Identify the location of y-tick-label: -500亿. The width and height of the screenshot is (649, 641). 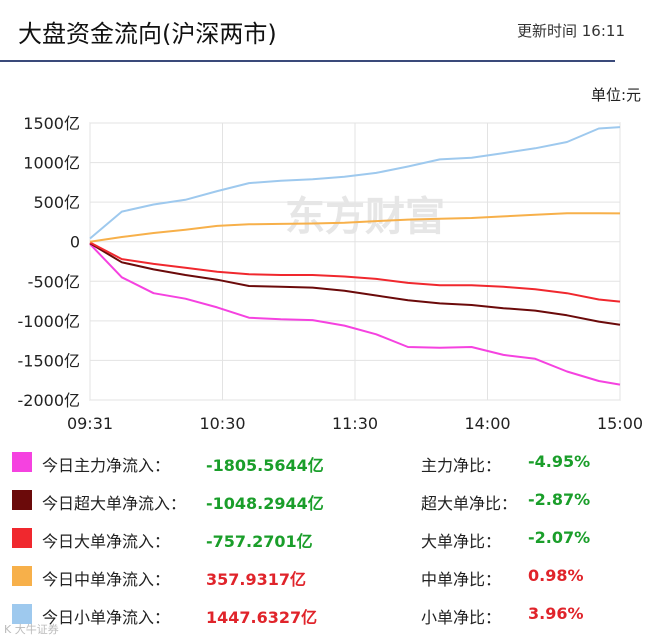
(54, 281).